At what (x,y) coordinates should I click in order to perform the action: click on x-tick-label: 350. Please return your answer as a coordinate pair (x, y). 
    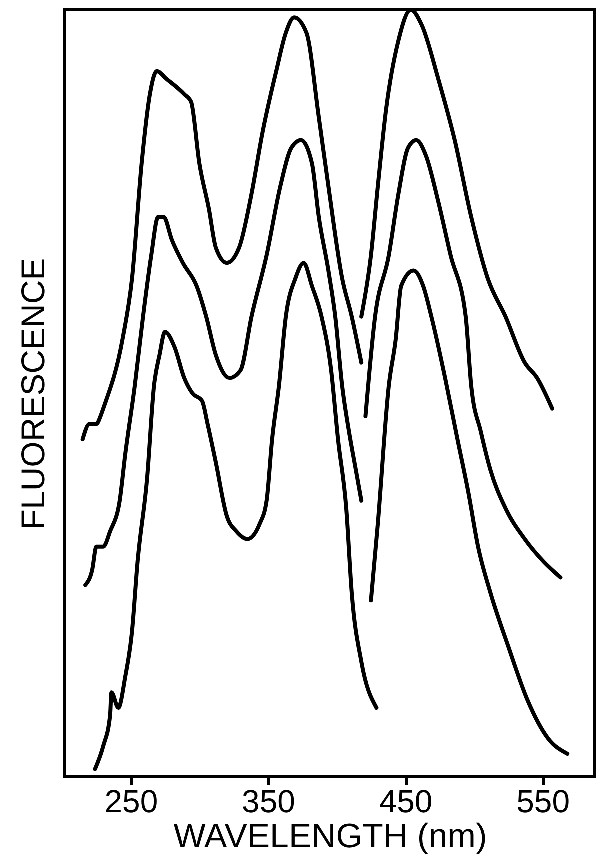
    Looking at the image, I should click on (269, 802).